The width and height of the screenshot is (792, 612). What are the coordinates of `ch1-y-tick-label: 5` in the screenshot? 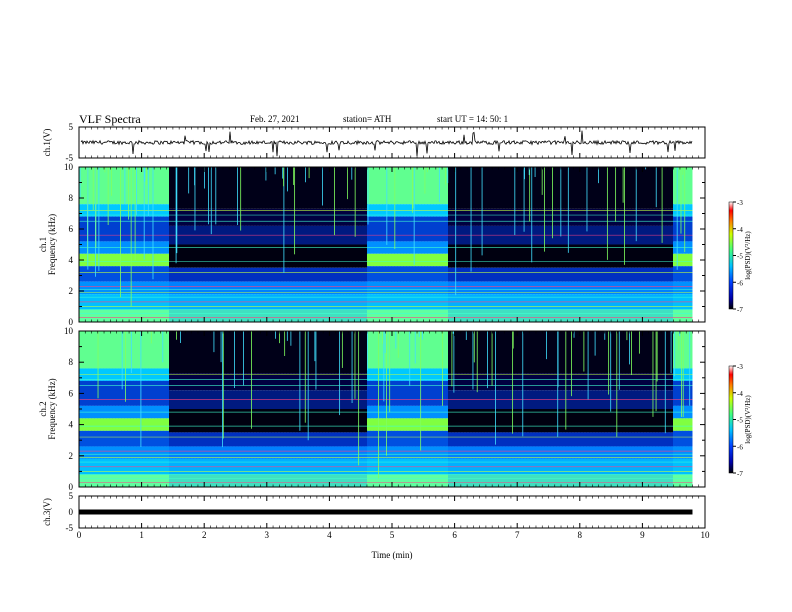 It's located at (71, 127).